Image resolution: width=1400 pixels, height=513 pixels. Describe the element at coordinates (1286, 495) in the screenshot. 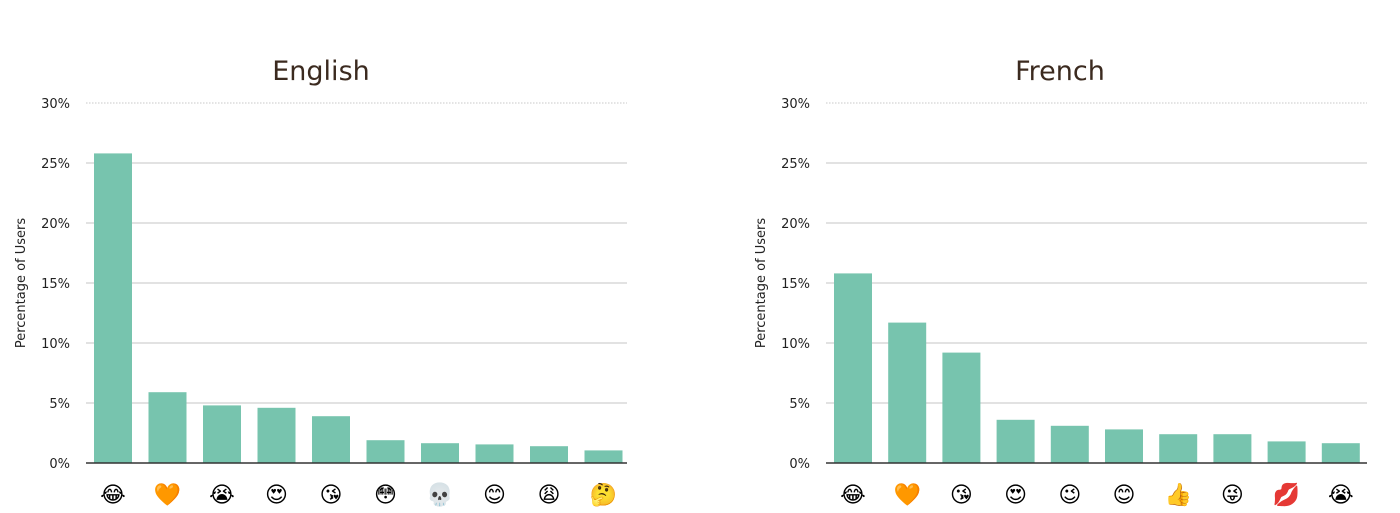

I see `x-tick-label: 💋` at that location.